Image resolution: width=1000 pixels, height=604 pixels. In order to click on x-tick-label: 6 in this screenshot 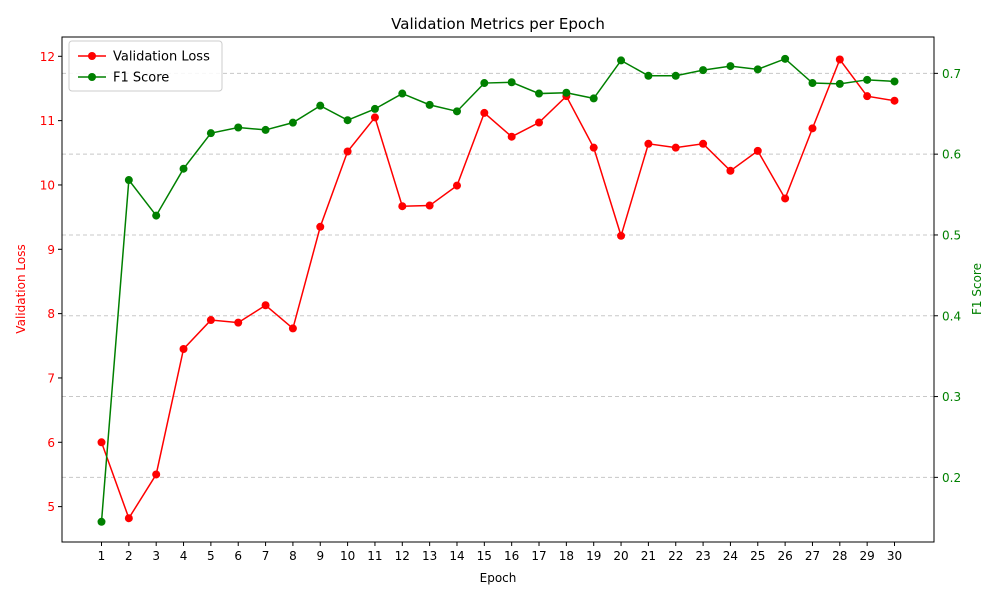, I will do `click(238, 556)`.